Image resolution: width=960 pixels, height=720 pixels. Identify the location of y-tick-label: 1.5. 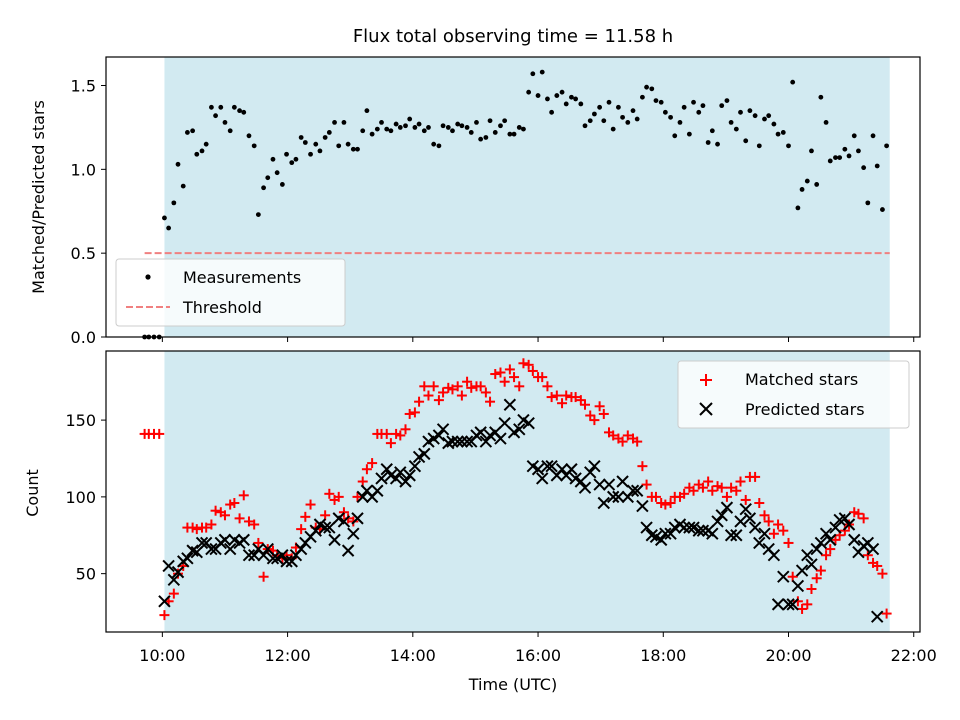
(83, 86).